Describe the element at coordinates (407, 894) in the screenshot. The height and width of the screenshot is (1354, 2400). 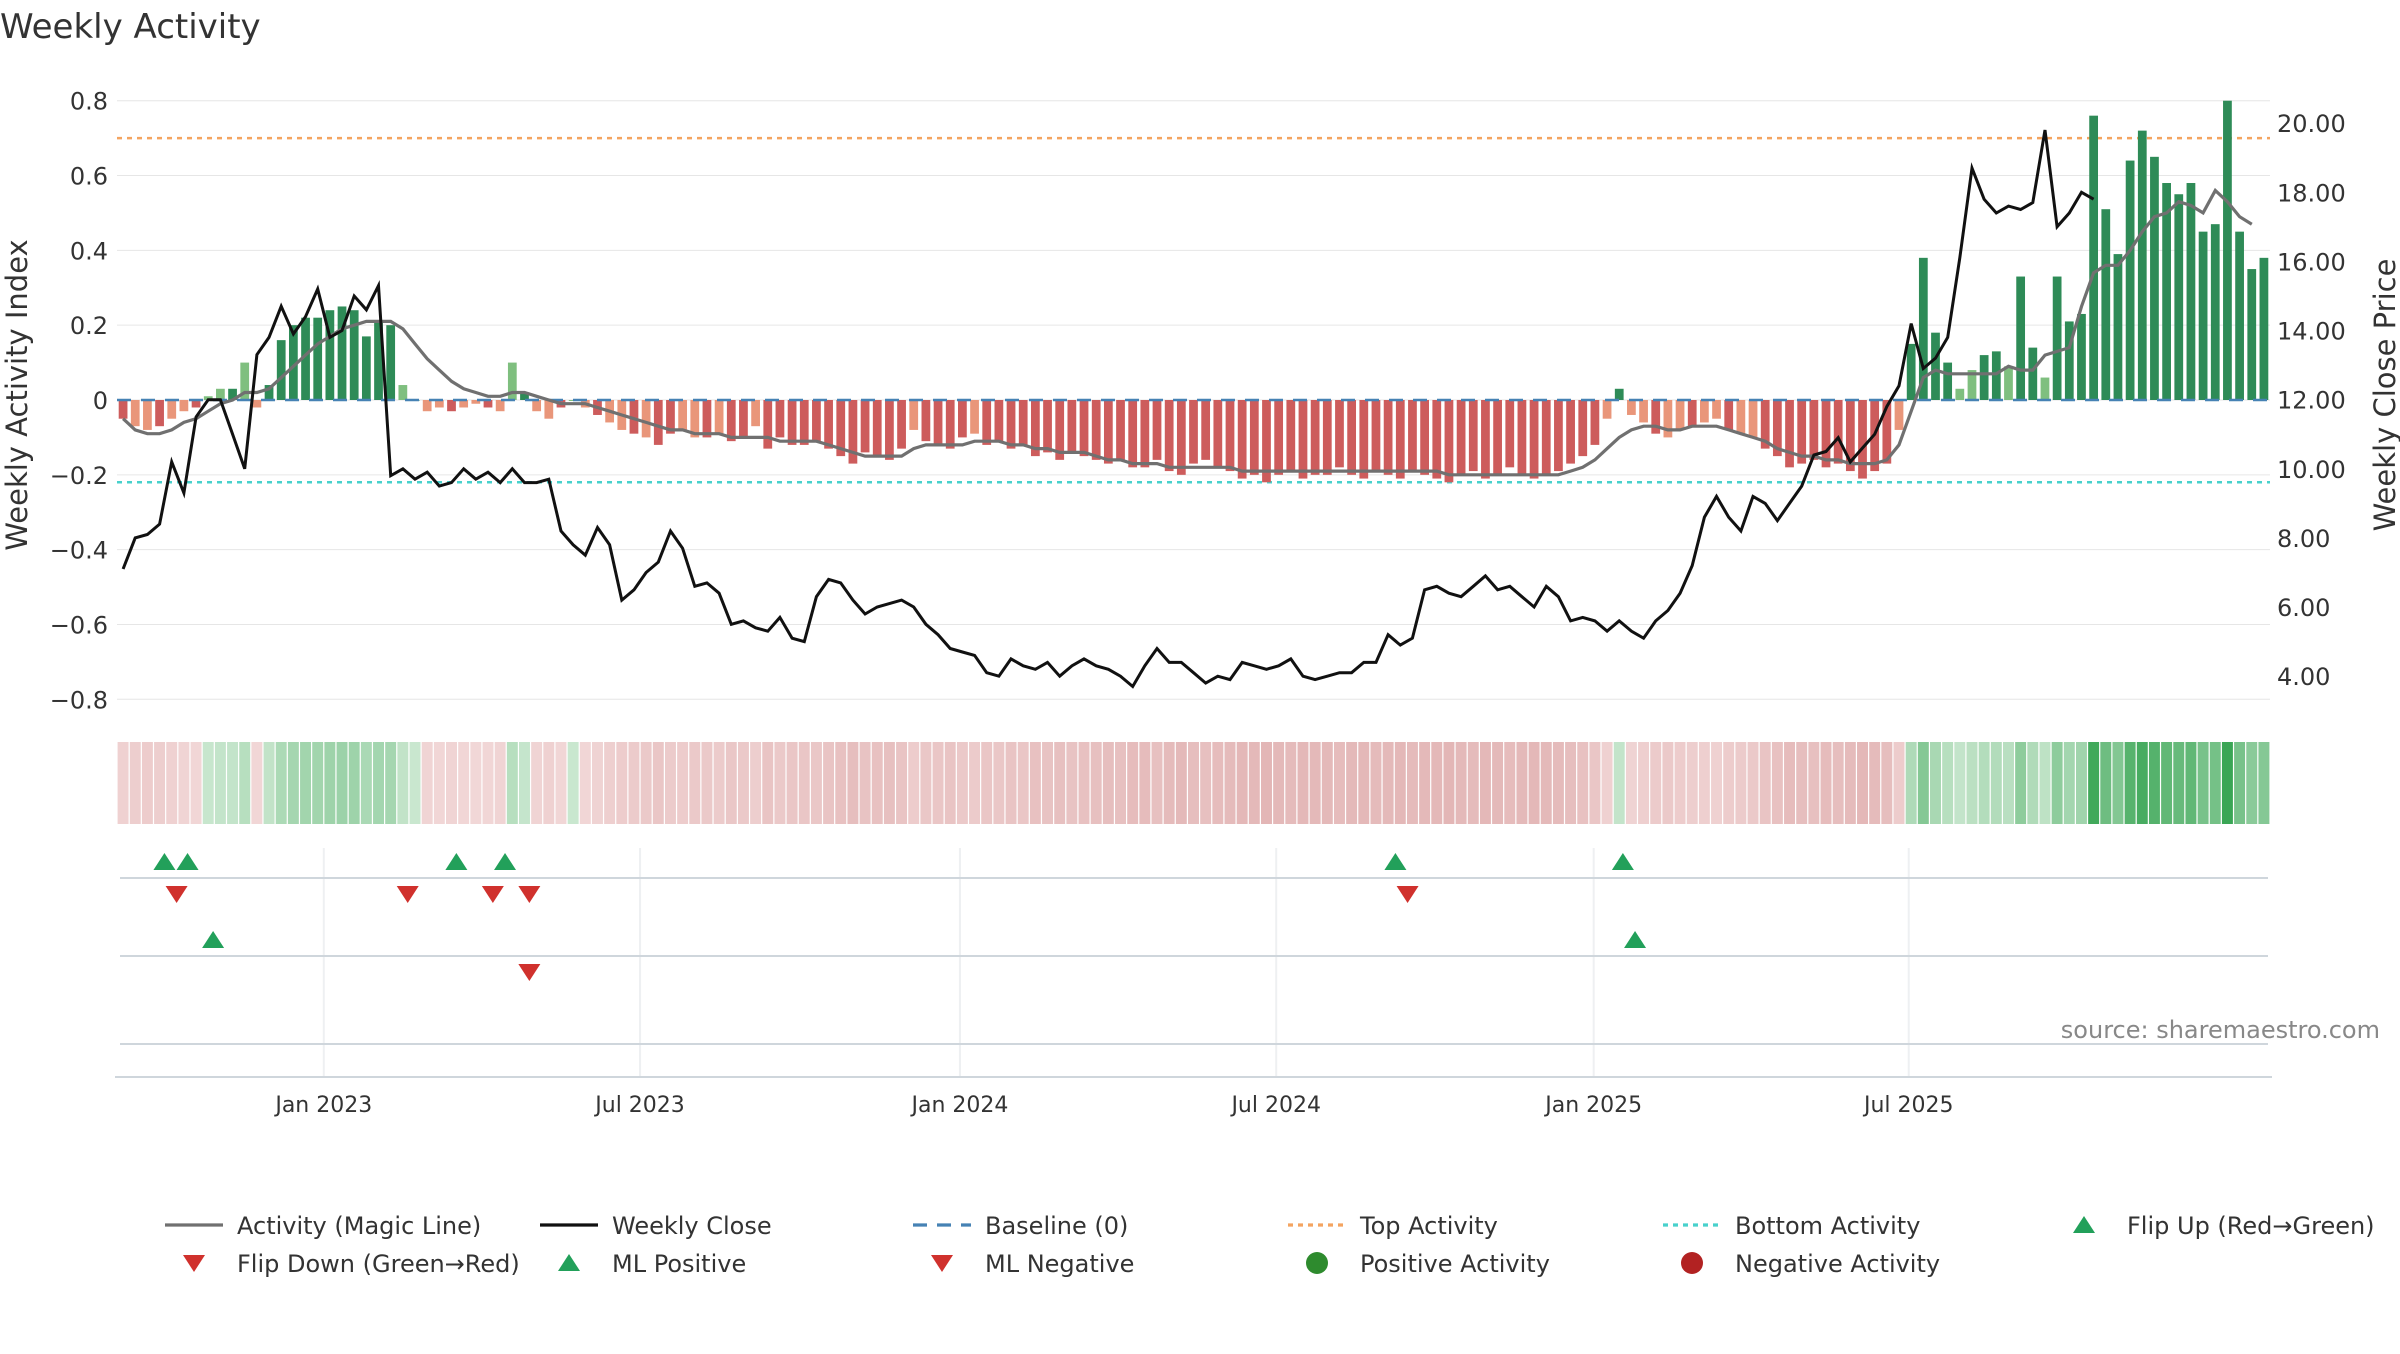
I see `flip-down-marker` at that location.